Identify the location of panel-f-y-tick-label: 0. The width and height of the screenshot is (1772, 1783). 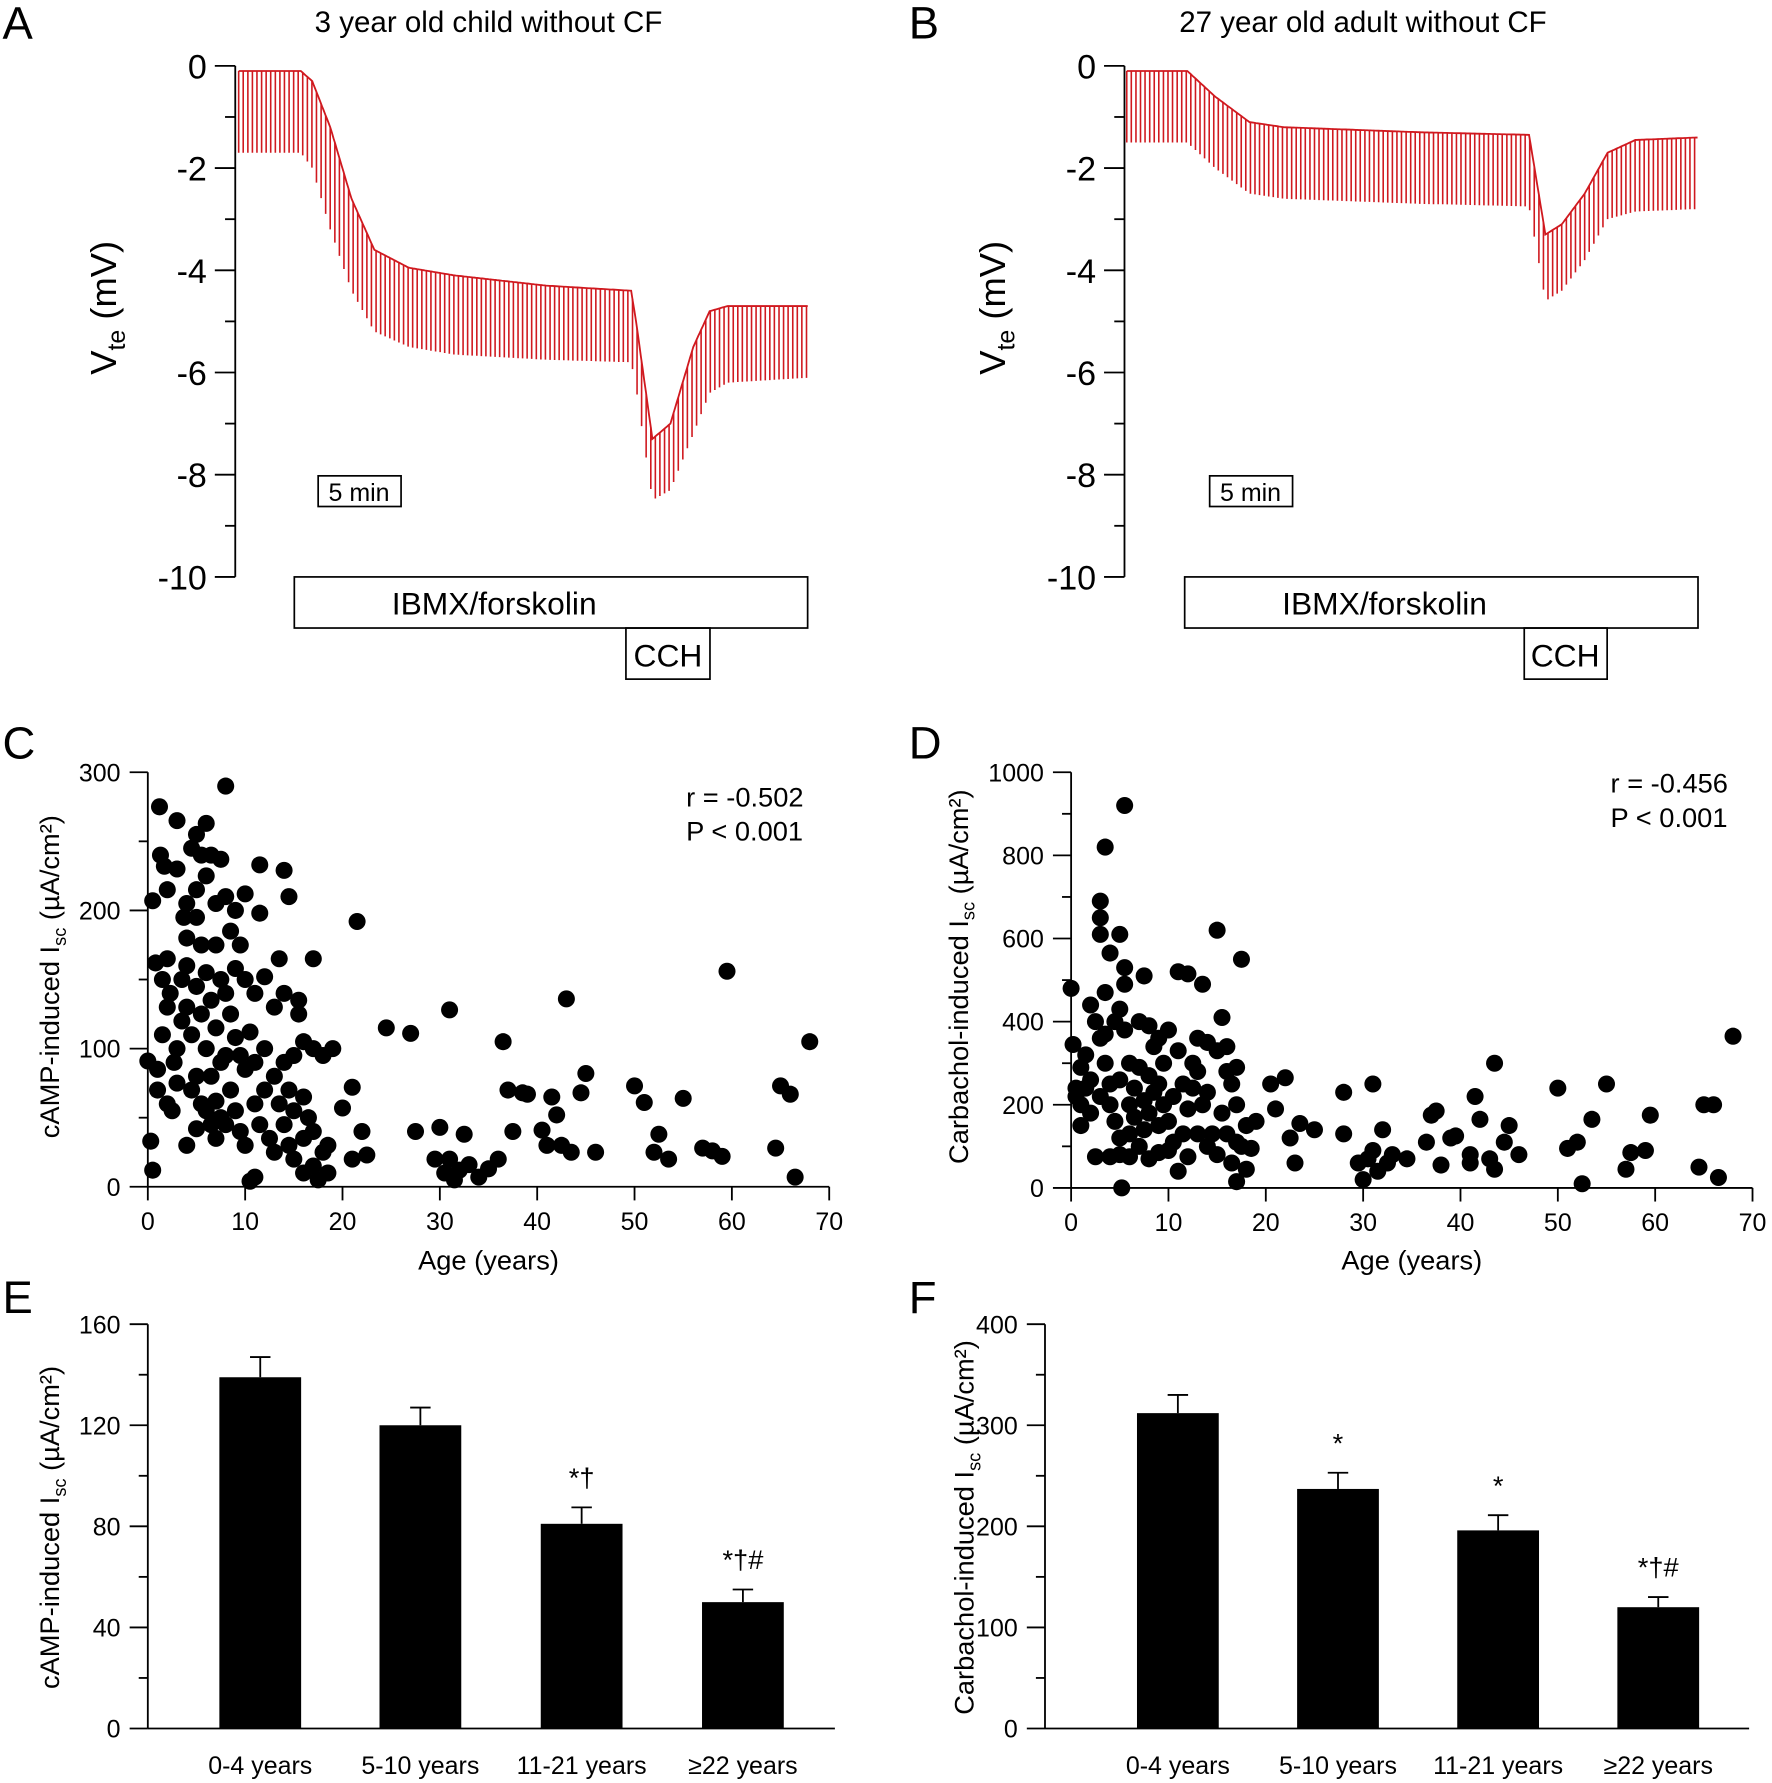
(1011, 1730).